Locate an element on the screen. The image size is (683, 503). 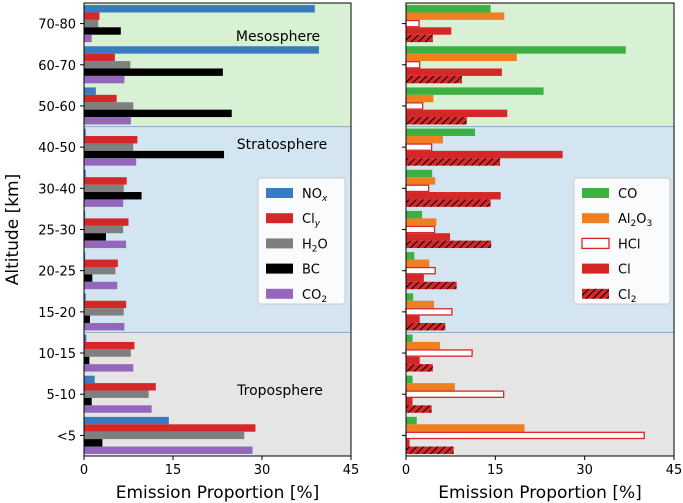
legend-label-cl: Cl is located at coordinates (624, 270).